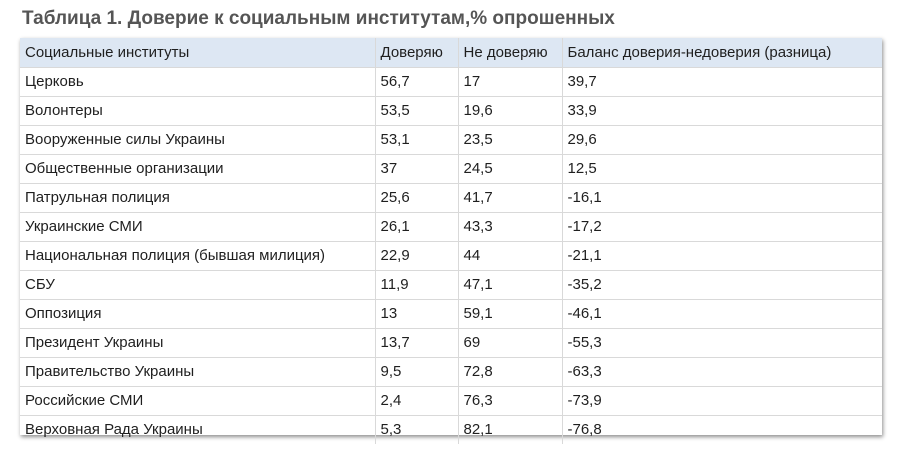 Image resolution: width=900 pixels, height=462 pixels. I want to click on cell-trust: 9,5, so click(417, 372).